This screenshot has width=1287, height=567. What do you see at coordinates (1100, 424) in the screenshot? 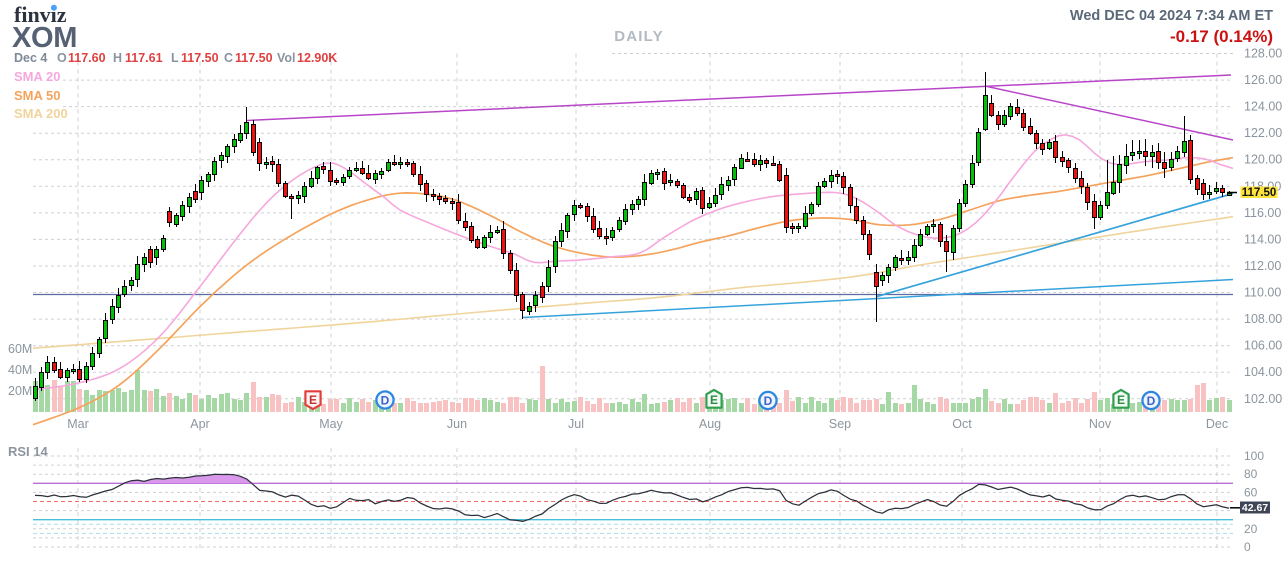
I see `svg-text: Nov` at bounding box center [1100, 424].